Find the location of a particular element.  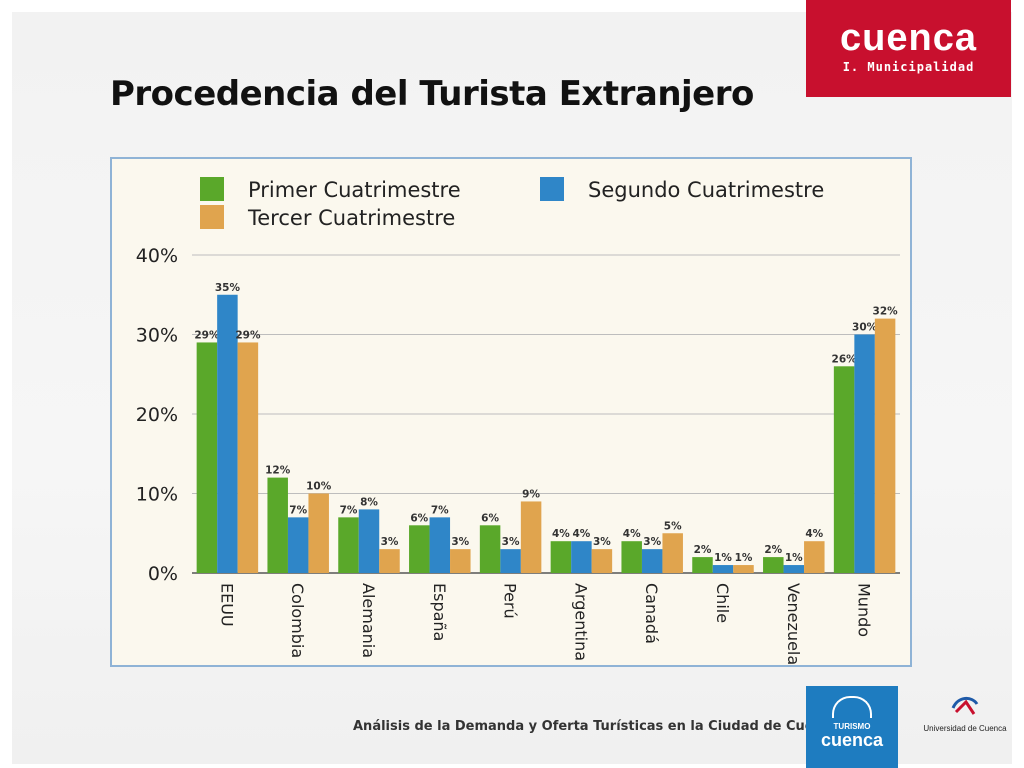

universidad-de-cuenca-logo: Universidad de Cuenca is located at coordinates (965, 720).